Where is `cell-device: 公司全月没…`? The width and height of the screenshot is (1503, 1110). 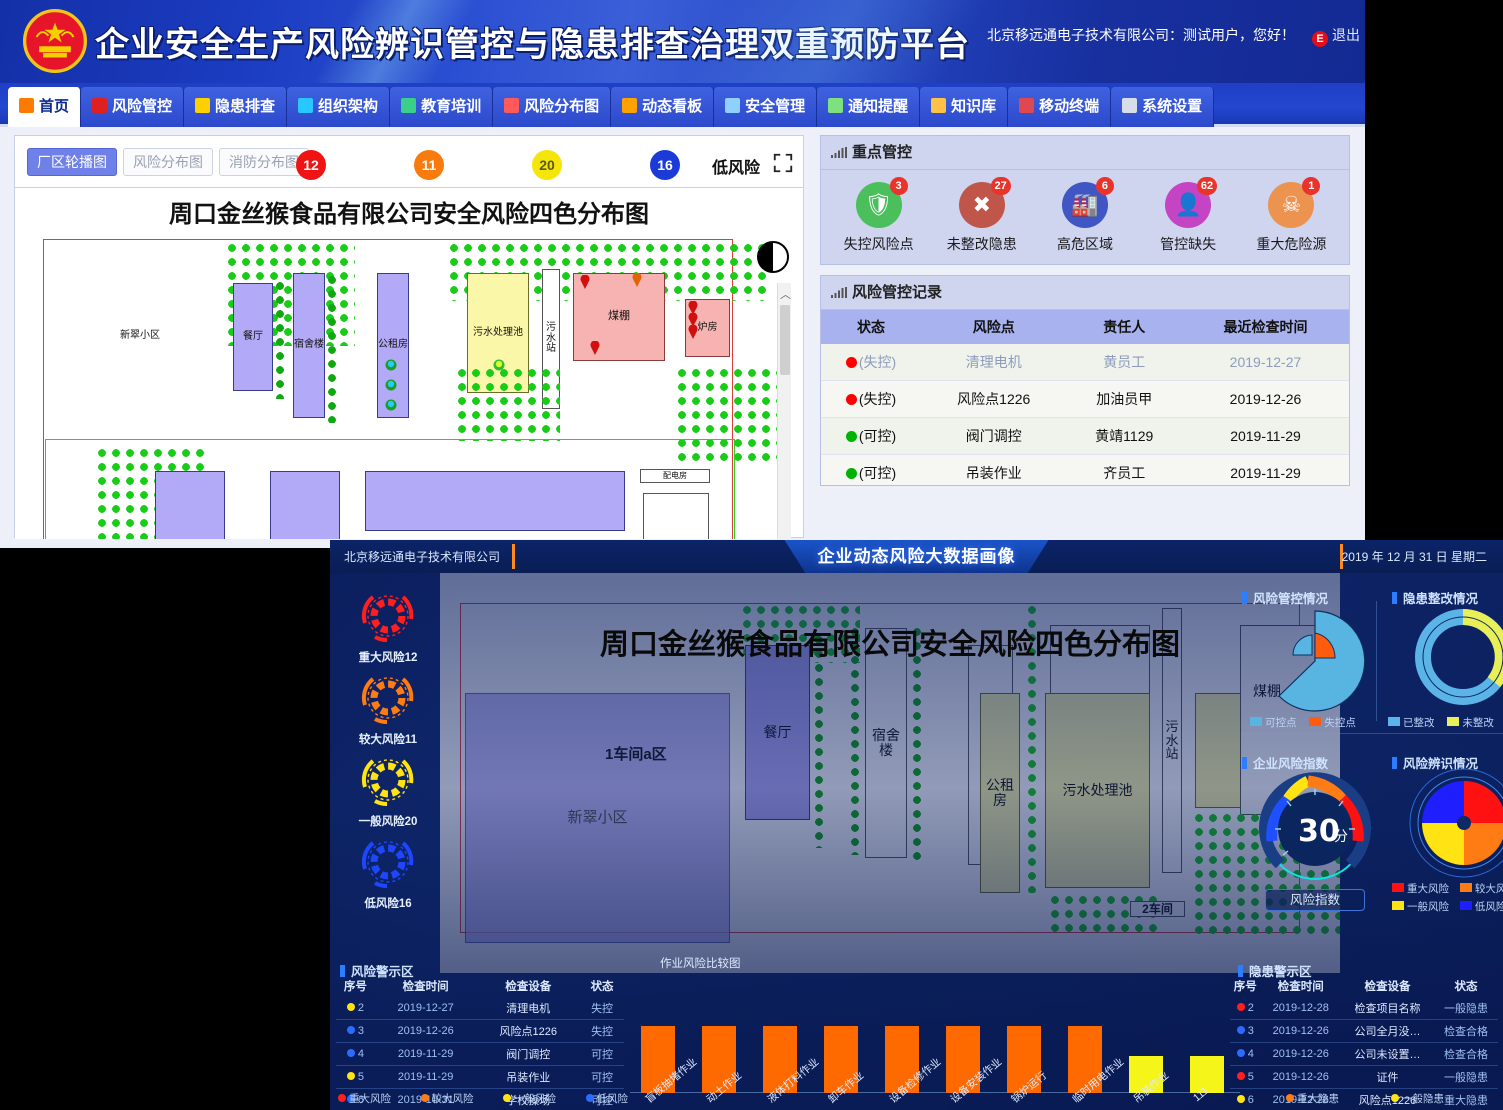 cell-device: 公司全月没… is located at coordinates (1387, 1031).